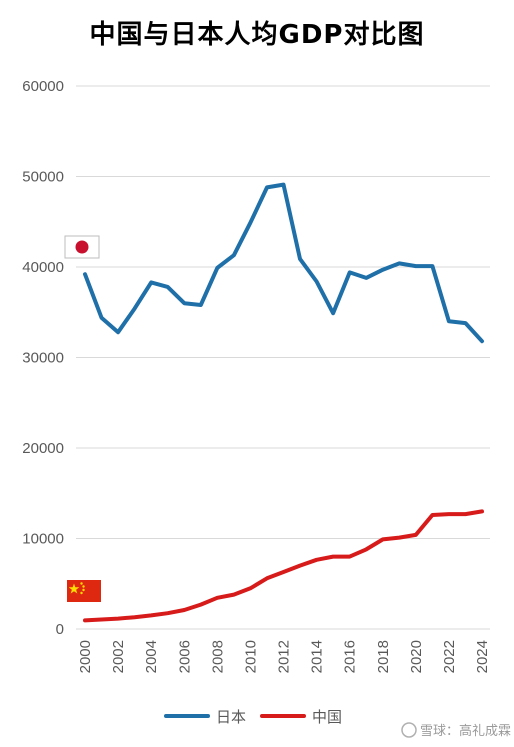 The height and width of the screenshot is (747, 514). I want to click on chart-title: 中国与日本人均GDP对比图, so click(257, 35).